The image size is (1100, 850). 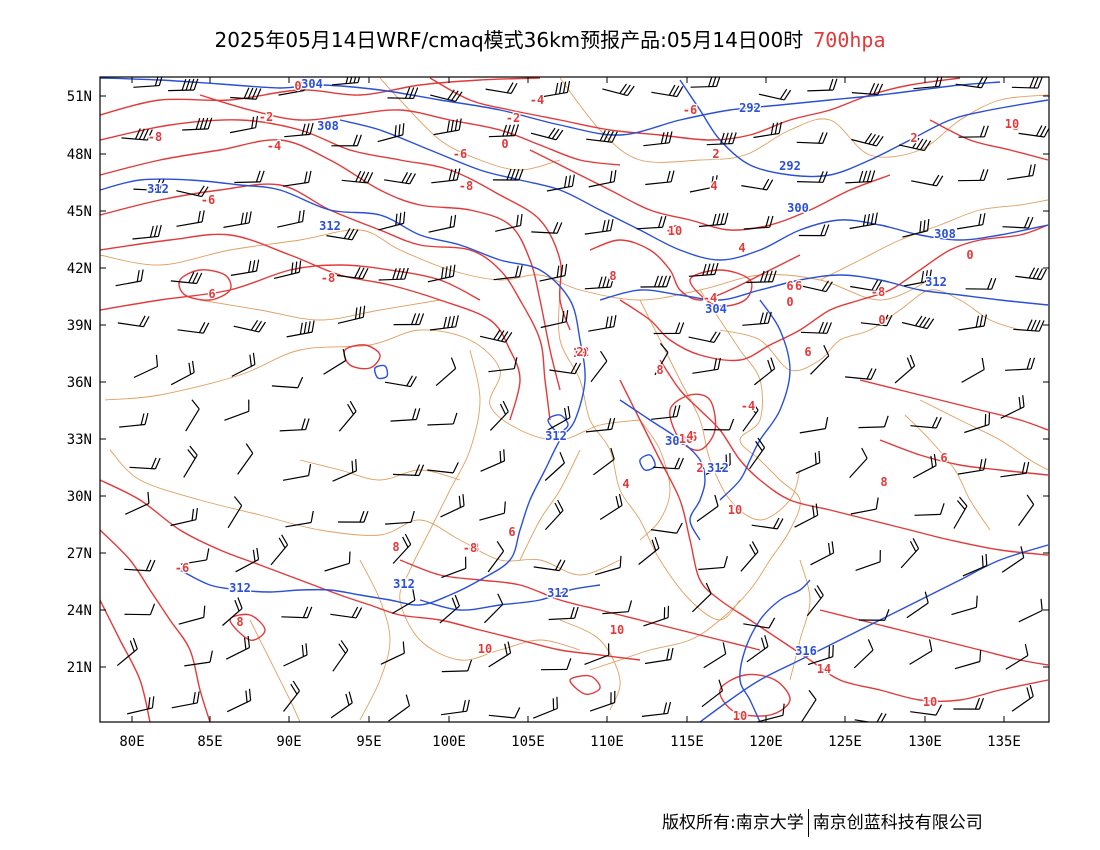 I want to click on temperature-label: -2, so click(x=266, y=117).